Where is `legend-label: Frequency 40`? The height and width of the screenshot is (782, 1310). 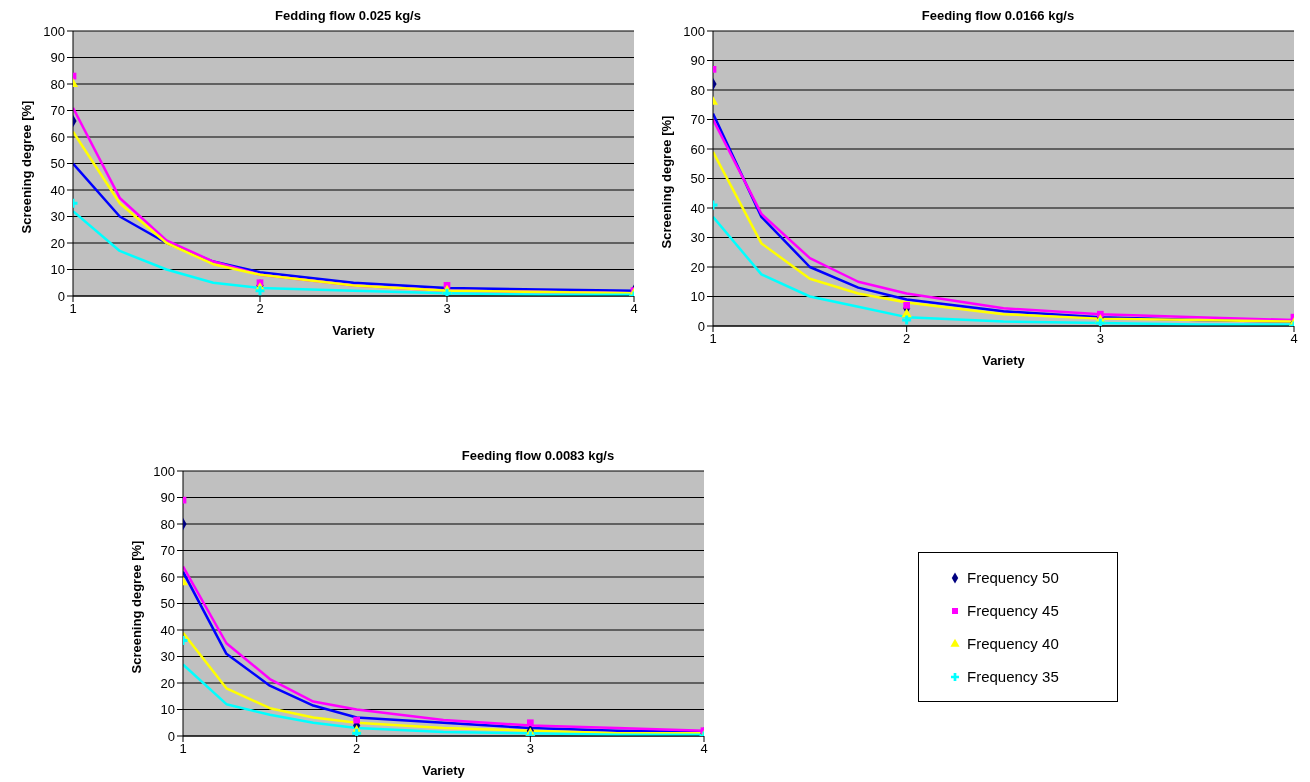 legend-label: Frequency 40 is located at coordinates (1013, 643).